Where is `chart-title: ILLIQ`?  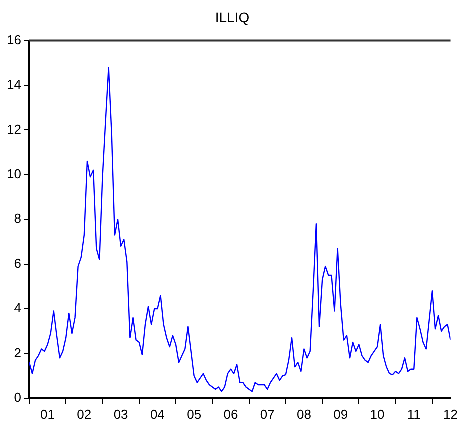
chart-title: ILLIQ is located at coordinates (232, 17).